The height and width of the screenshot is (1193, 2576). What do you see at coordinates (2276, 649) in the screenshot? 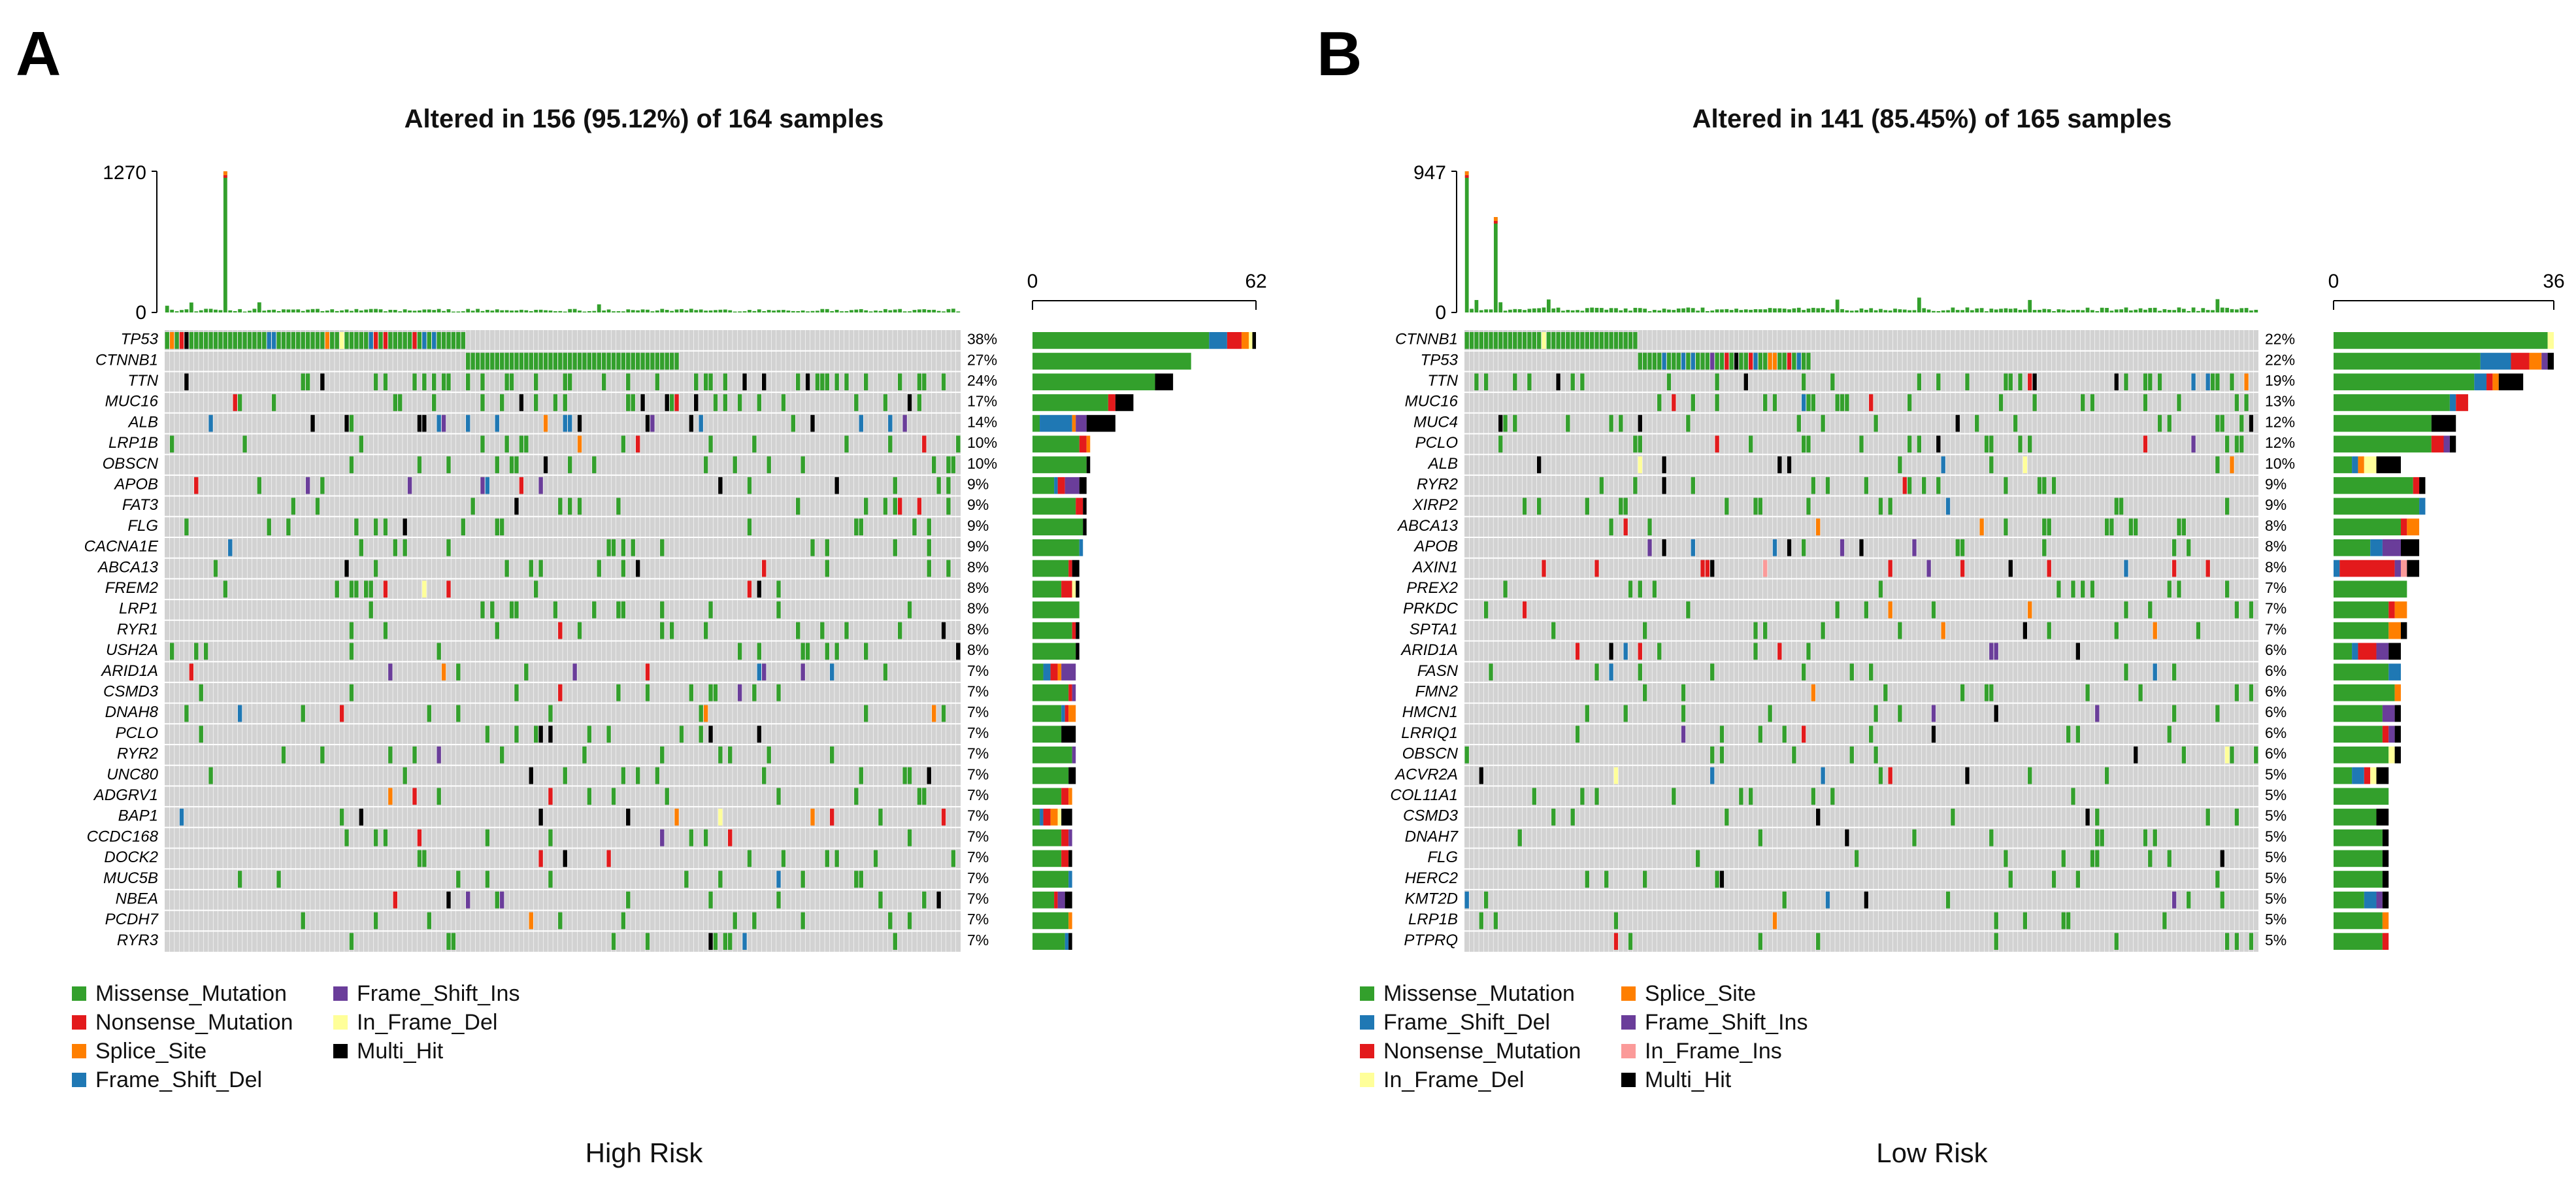
I see `percent-label: 6%` at bounding box center [2276, 649].